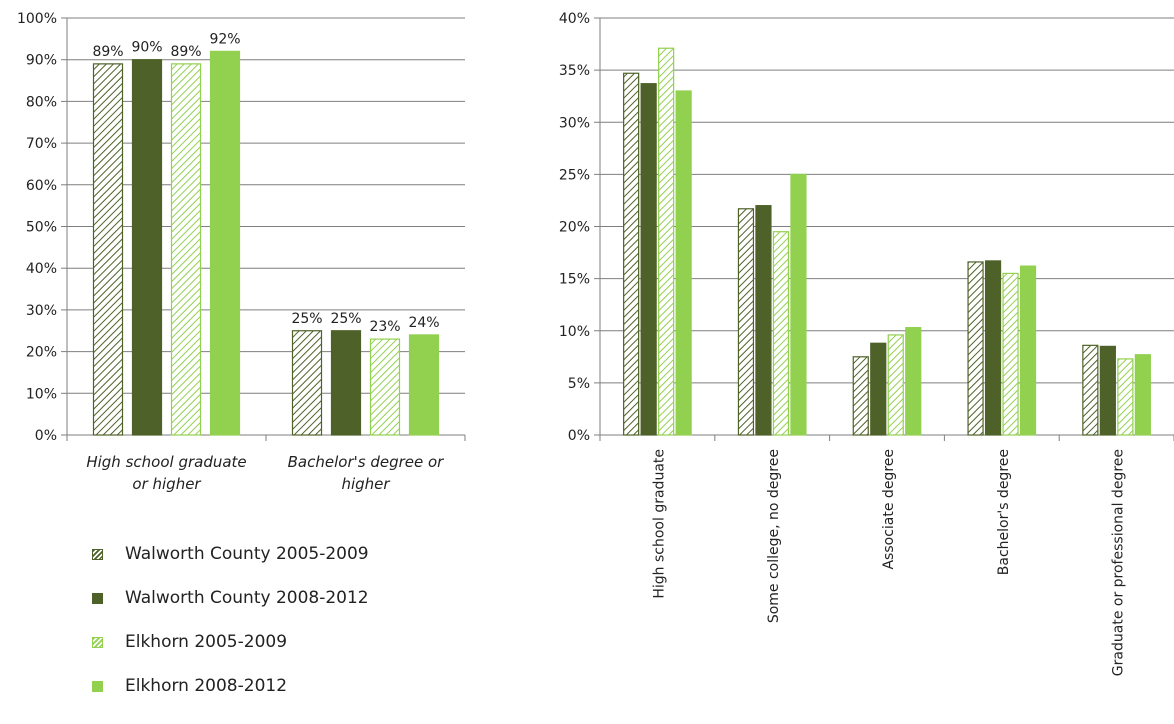 The image size is (1174, 724). What do you see at coordinates (37, 19) in the screenshot?
I see `y-tick-label: 100%` at bounding box center [37, 19].